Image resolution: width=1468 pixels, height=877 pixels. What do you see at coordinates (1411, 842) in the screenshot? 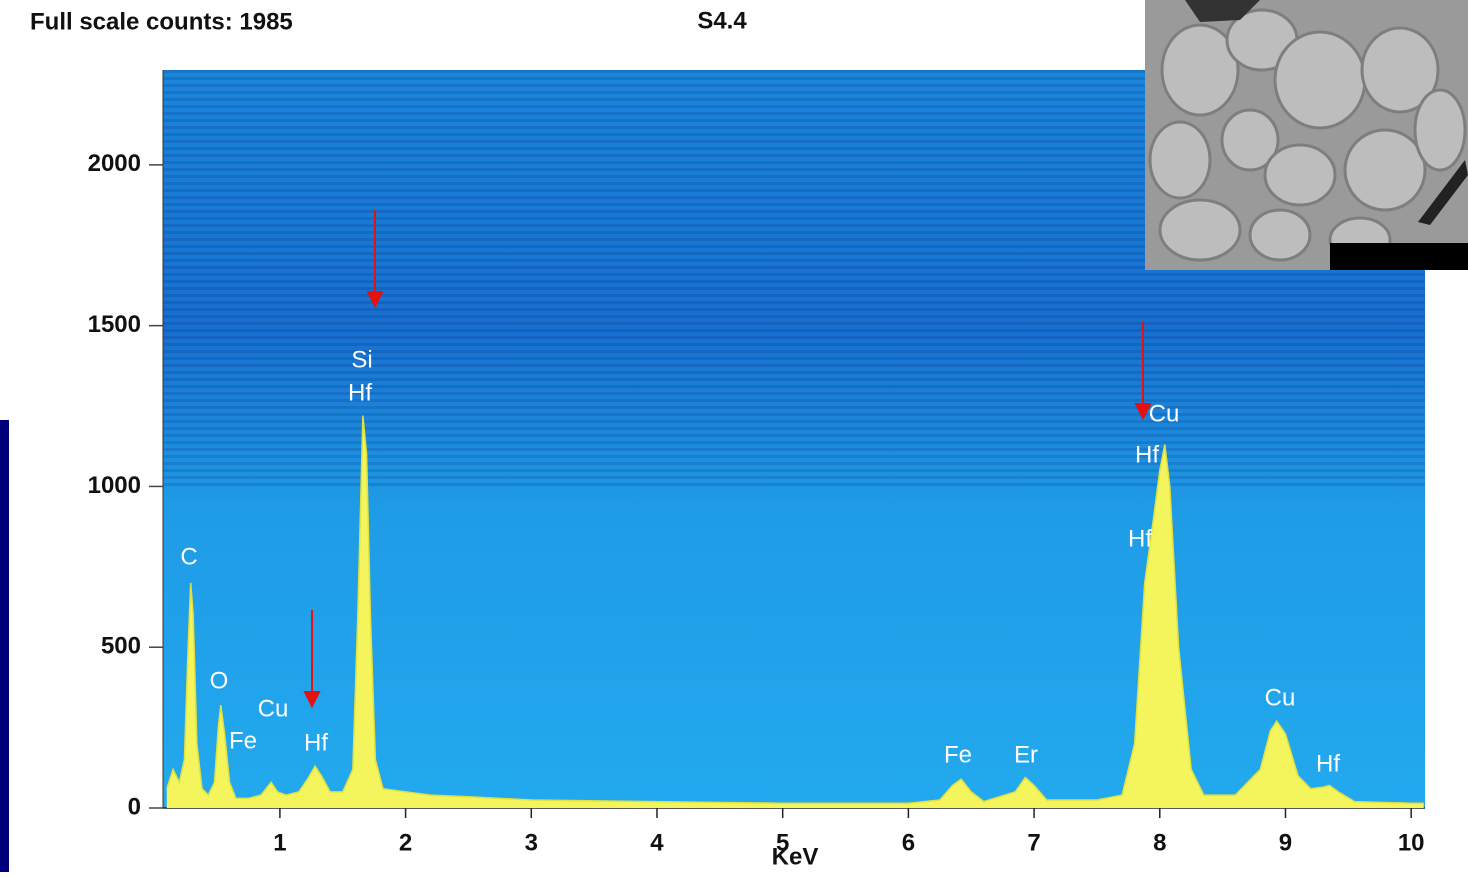
I see `x-tick-label: 10` at bounding box center [1411, 842].